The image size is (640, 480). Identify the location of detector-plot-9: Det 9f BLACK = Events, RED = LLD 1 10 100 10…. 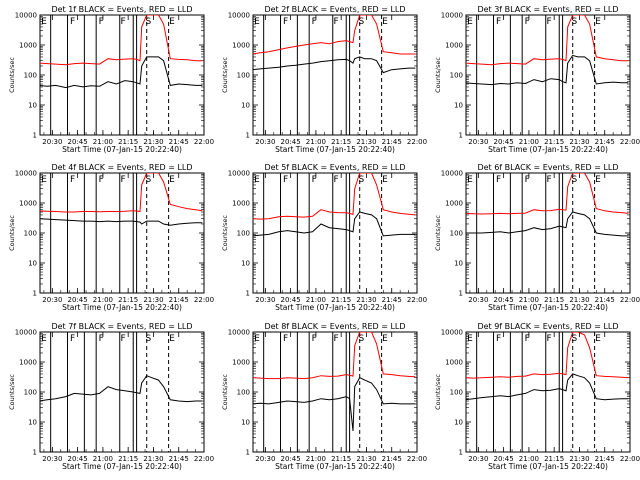
(537, 396).